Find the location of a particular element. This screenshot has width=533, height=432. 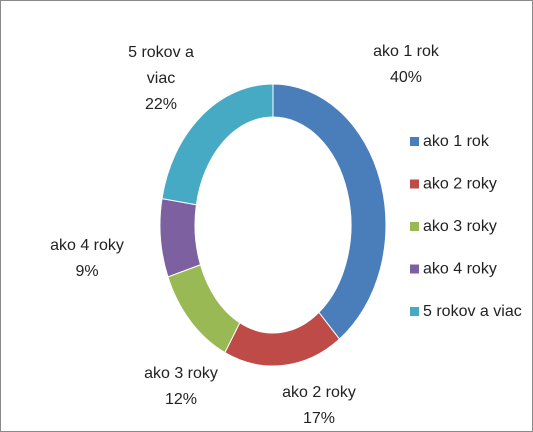

category-label: ako 3 roky is located at coordinates (181, 373).